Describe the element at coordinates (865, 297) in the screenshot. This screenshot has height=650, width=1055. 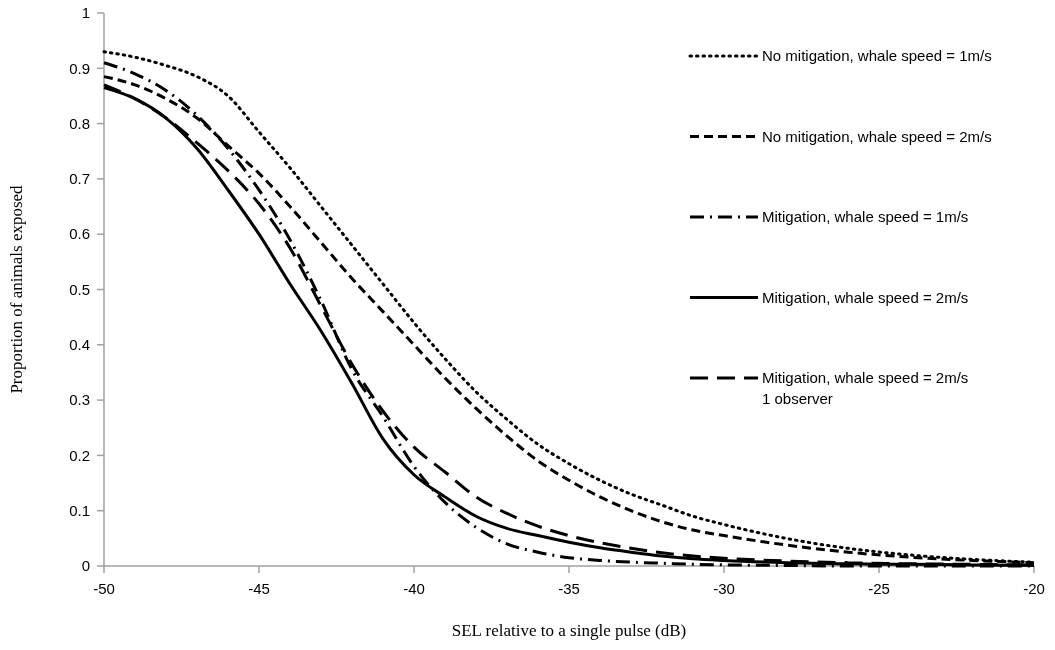
I see `legend-label: Mitigation, whale speed = 2m/s` at that location.